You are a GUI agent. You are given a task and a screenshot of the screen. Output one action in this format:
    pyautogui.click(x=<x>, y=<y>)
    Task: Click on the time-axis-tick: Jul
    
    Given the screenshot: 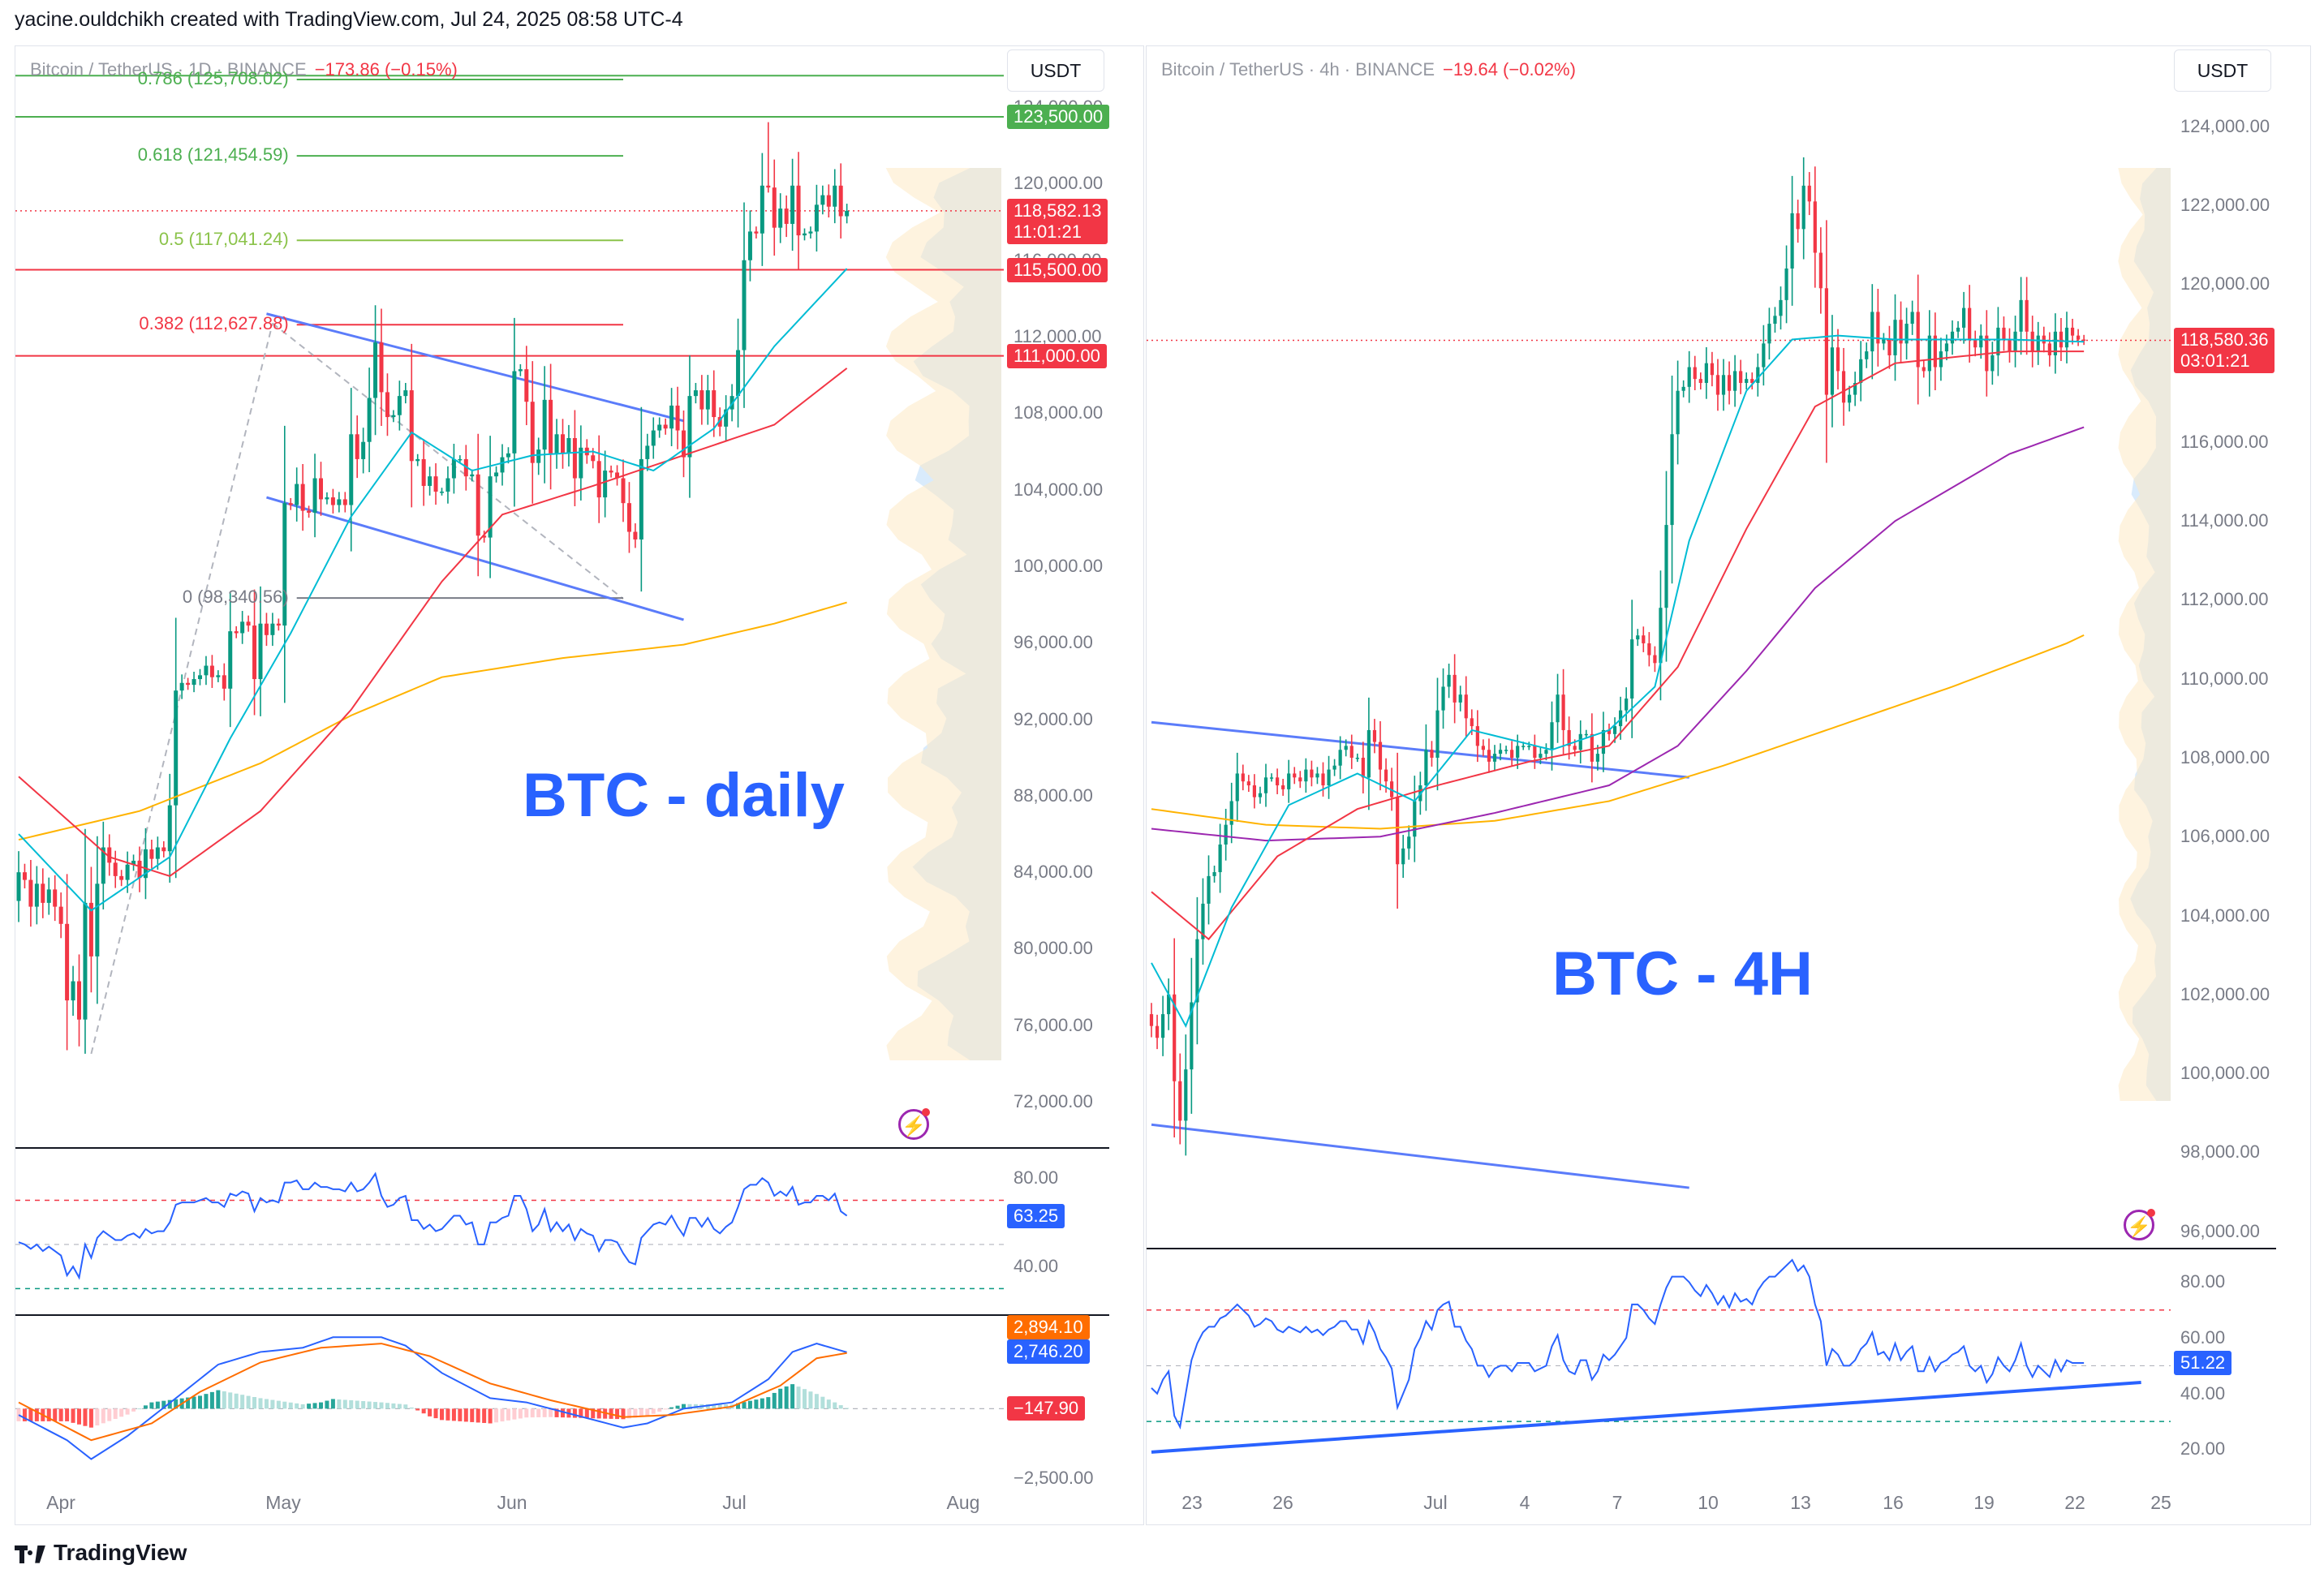 What is the action you would take?
    pyautogui.click(x=1435, y=1502)
    